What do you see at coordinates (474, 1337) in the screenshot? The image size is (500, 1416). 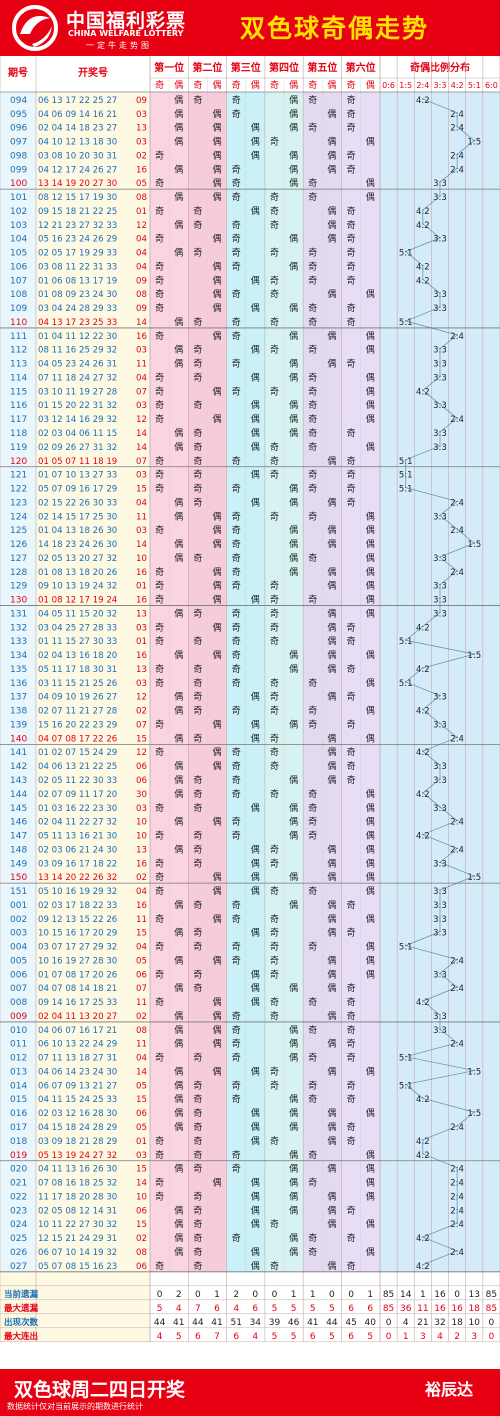 I see `stats-value: 3` at bounding box center [474, 1337].